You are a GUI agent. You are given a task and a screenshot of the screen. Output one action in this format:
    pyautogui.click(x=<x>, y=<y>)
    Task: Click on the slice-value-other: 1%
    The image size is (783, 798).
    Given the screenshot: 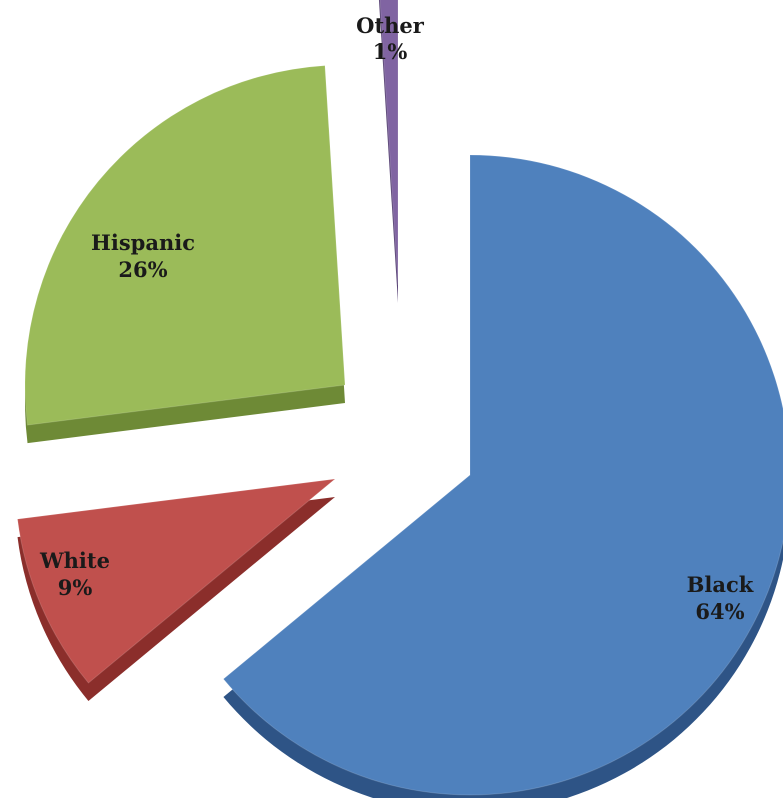 What is the action you would take?
    pyautogui.click(x=390, y=51)
    